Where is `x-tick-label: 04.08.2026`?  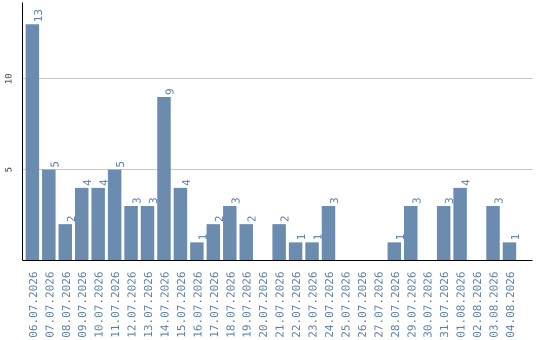
x-tick-label: 04.08.2026 is located at coordinates (510, 304).